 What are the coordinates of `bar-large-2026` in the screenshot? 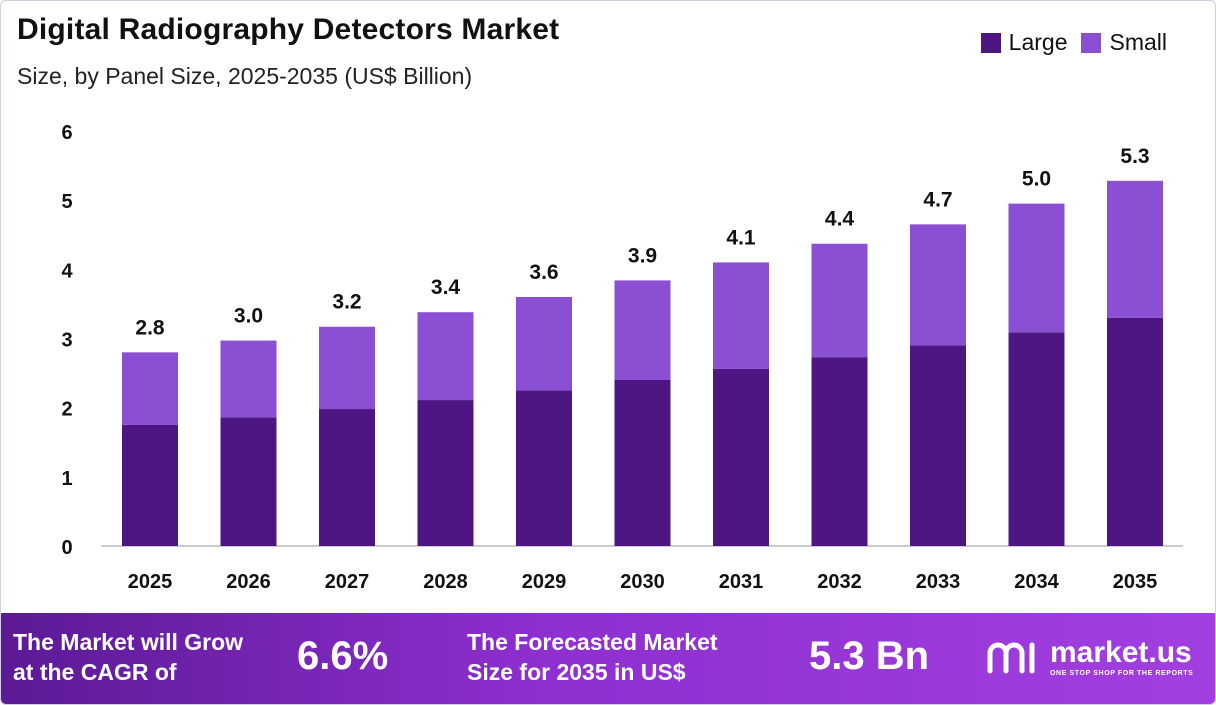 It's located at (248, 481).